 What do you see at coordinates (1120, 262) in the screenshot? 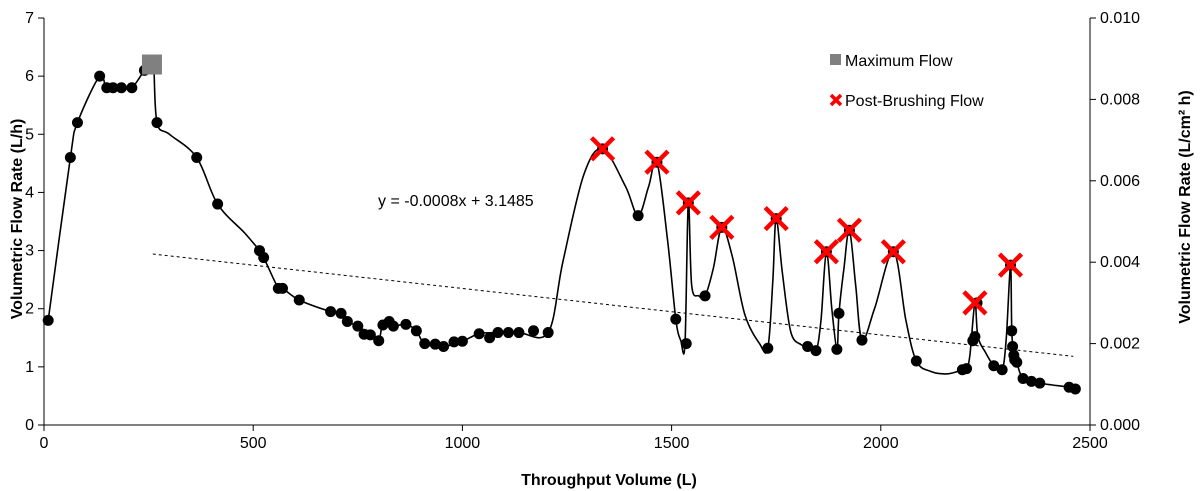
I see `y2-tick-label: 0.004` at bounding box center [1120, 262].